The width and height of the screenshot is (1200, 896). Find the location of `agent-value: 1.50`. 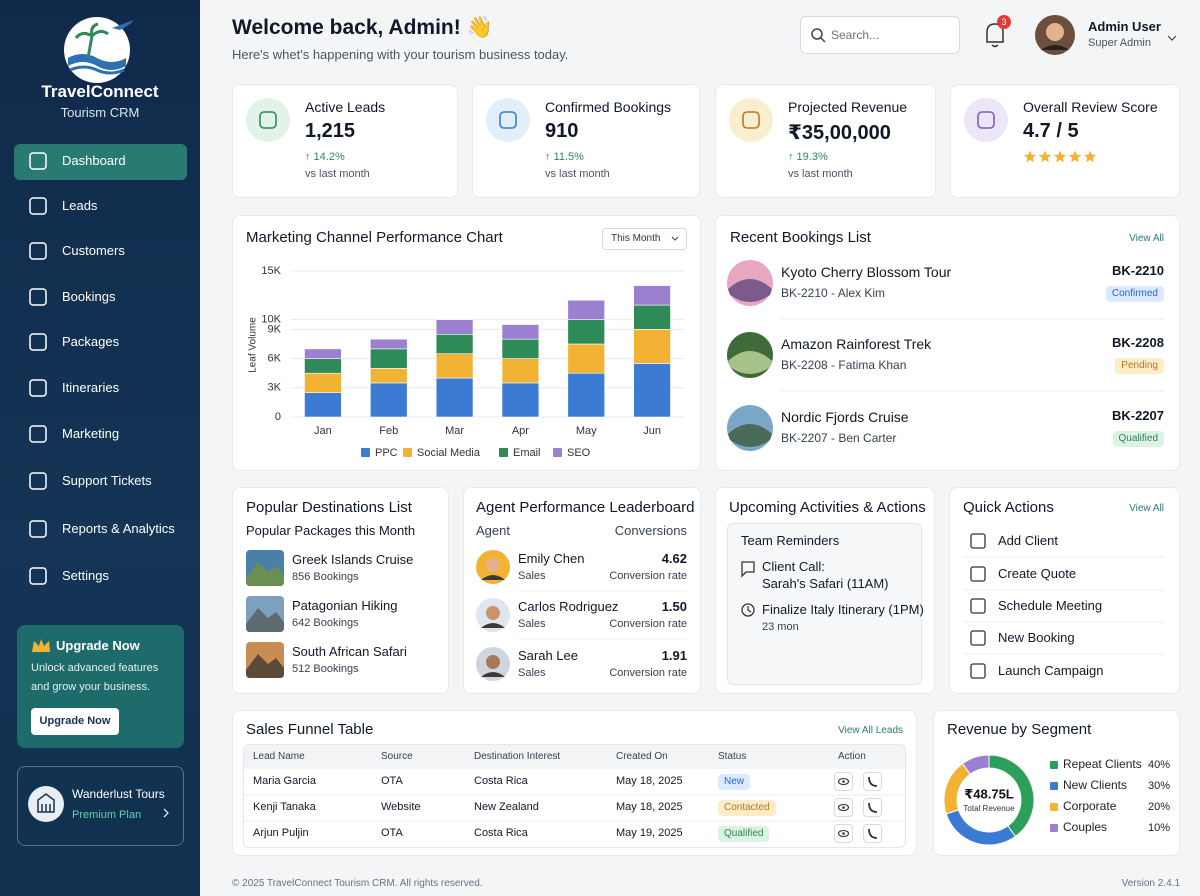

agent-value: 1.50 is located at coordinates (674, 606).